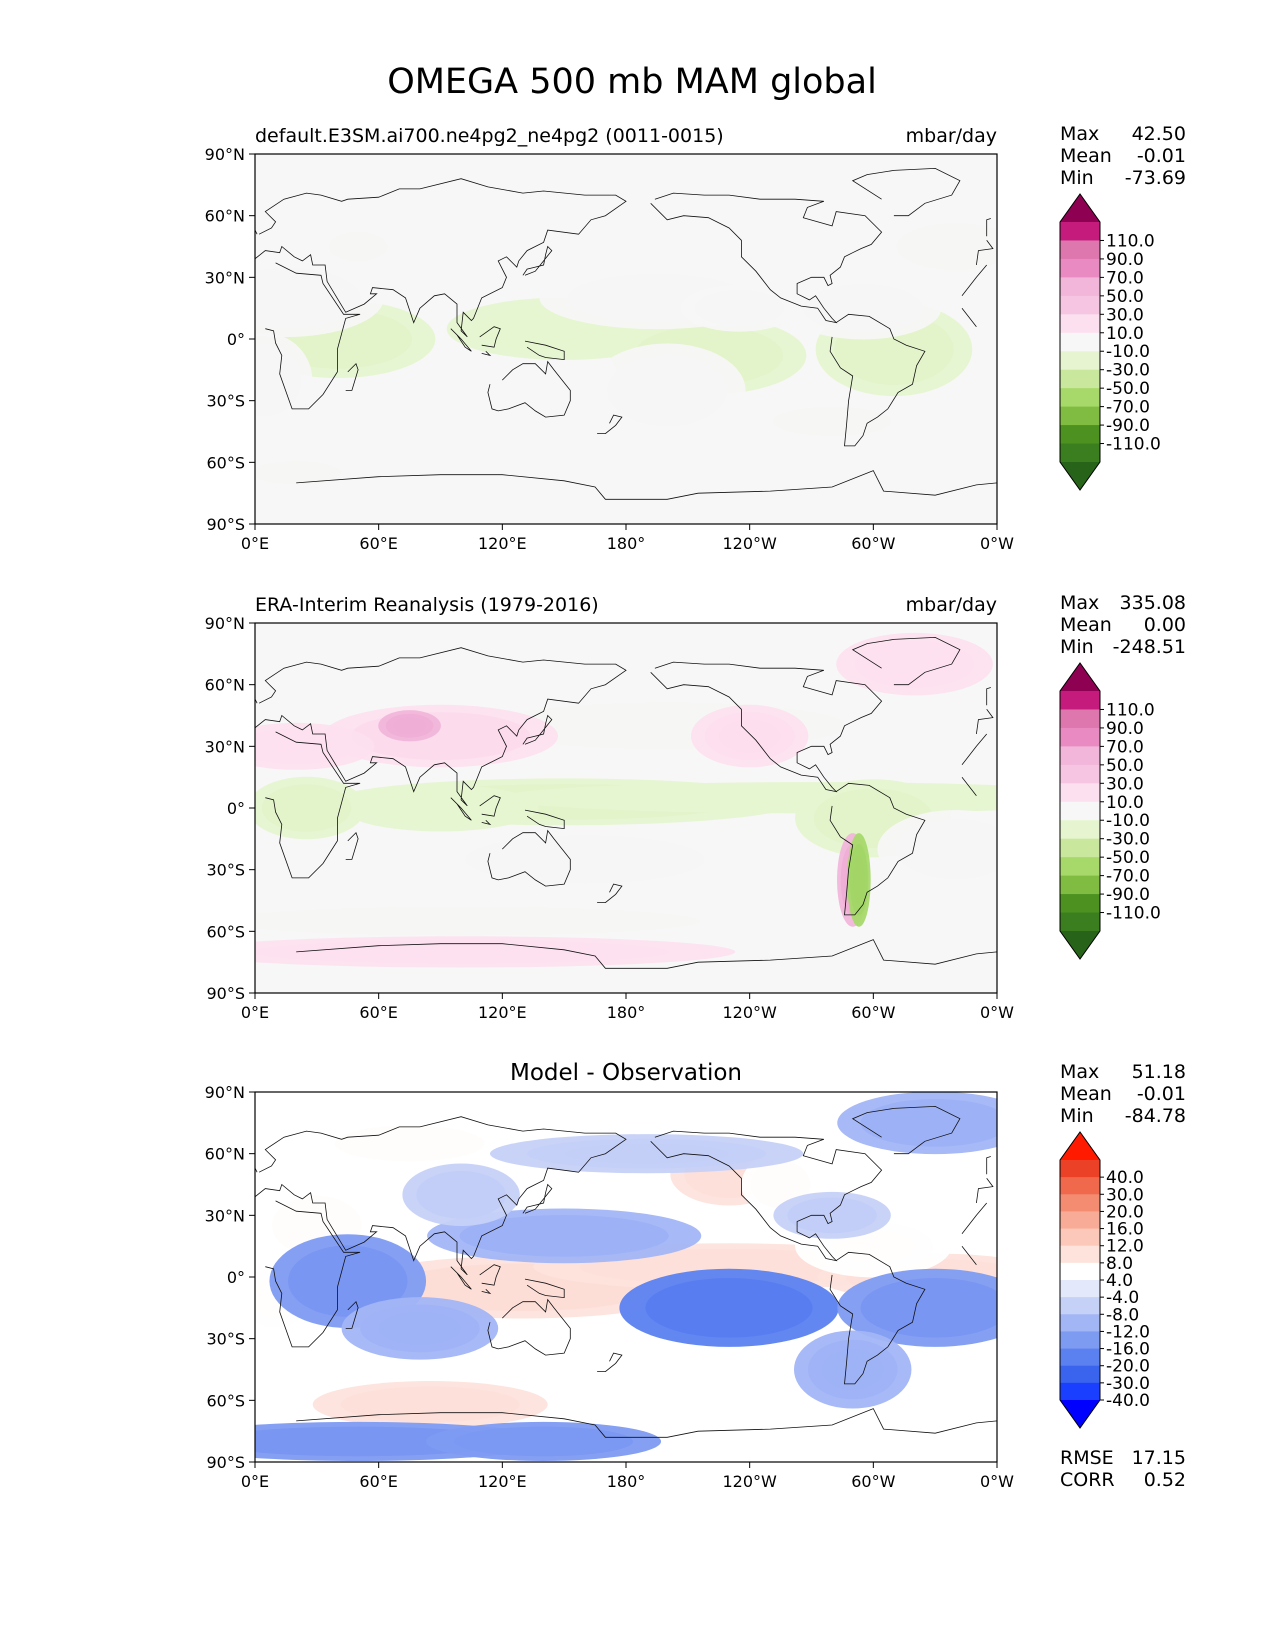  What do you see at coordinates (1087, 1458) in the screenshot?
I see `metric-label: RMSE` at bounding box center [1087, 1458].